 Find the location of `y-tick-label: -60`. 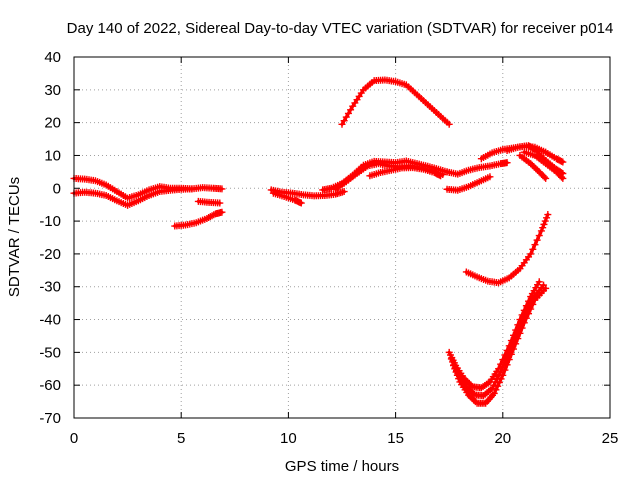

y-tick-label: -60 is located at coordinates (50, 385).